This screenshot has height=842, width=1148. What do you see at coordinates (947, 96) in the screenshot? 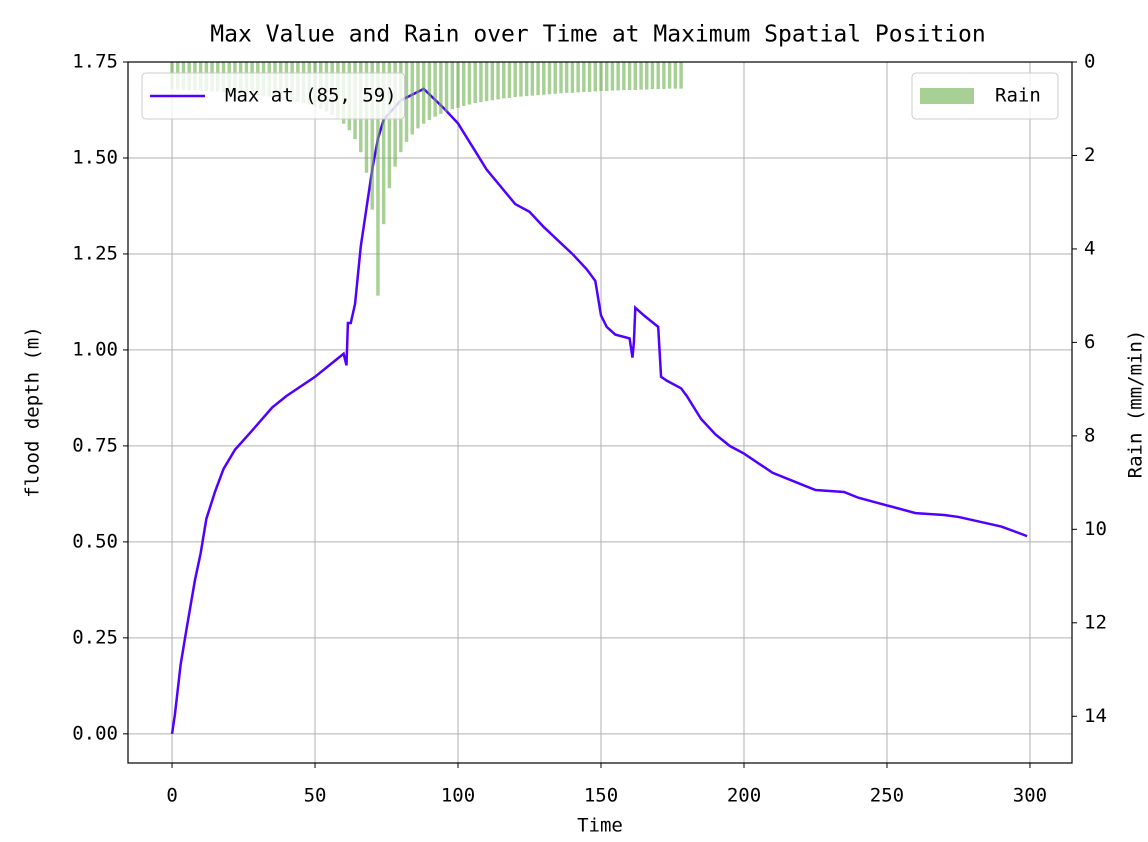
I see `legend-swatch` at bounding box center [947, 96].